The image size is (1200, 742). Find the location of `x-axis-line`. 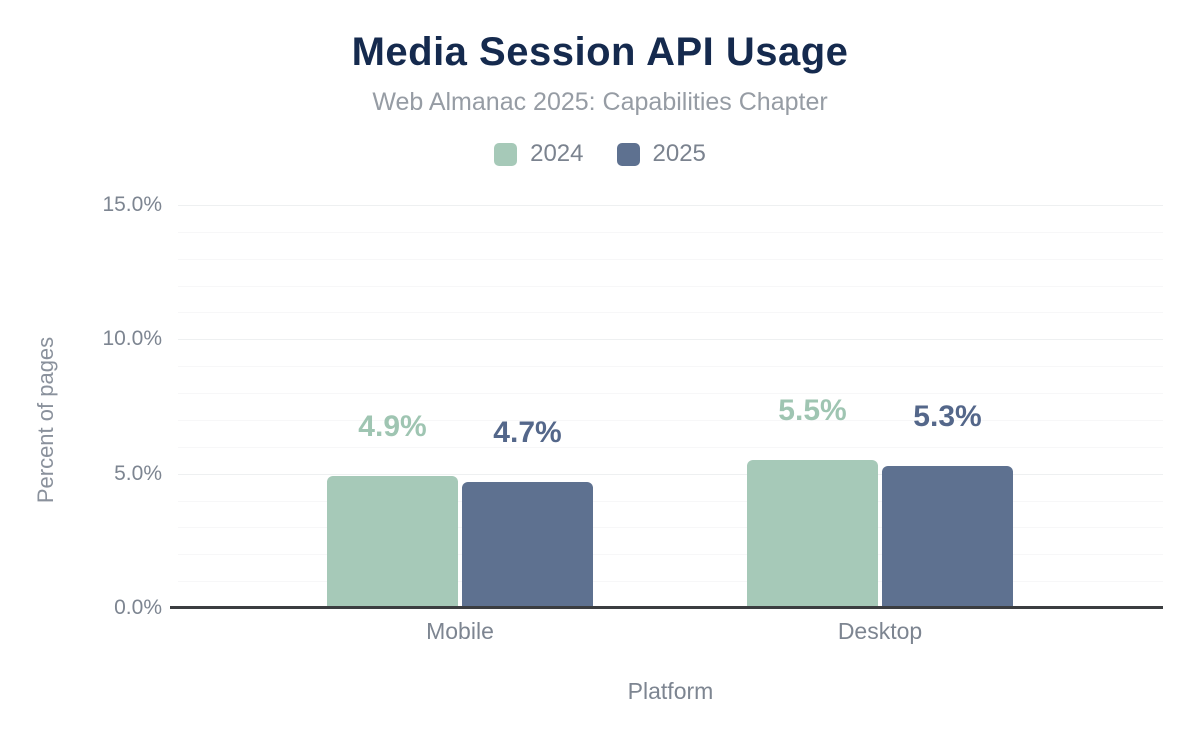

x-axis-line is located at coordinates (666, 607).